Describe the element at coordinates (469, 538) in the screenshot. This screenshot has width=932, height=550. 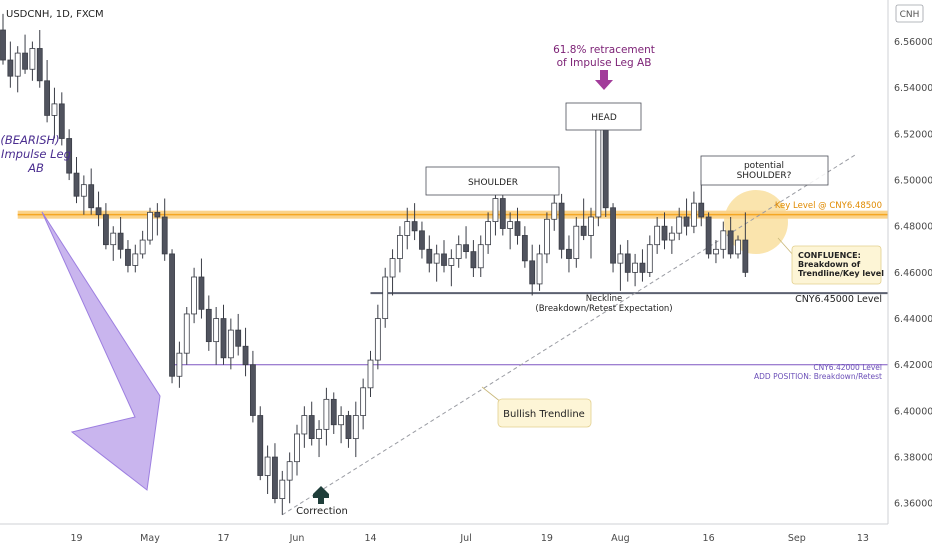
I see `time-axis: 19 May 17 Jun 14 Jul 19 Aug 16 Sep 13` at that location.